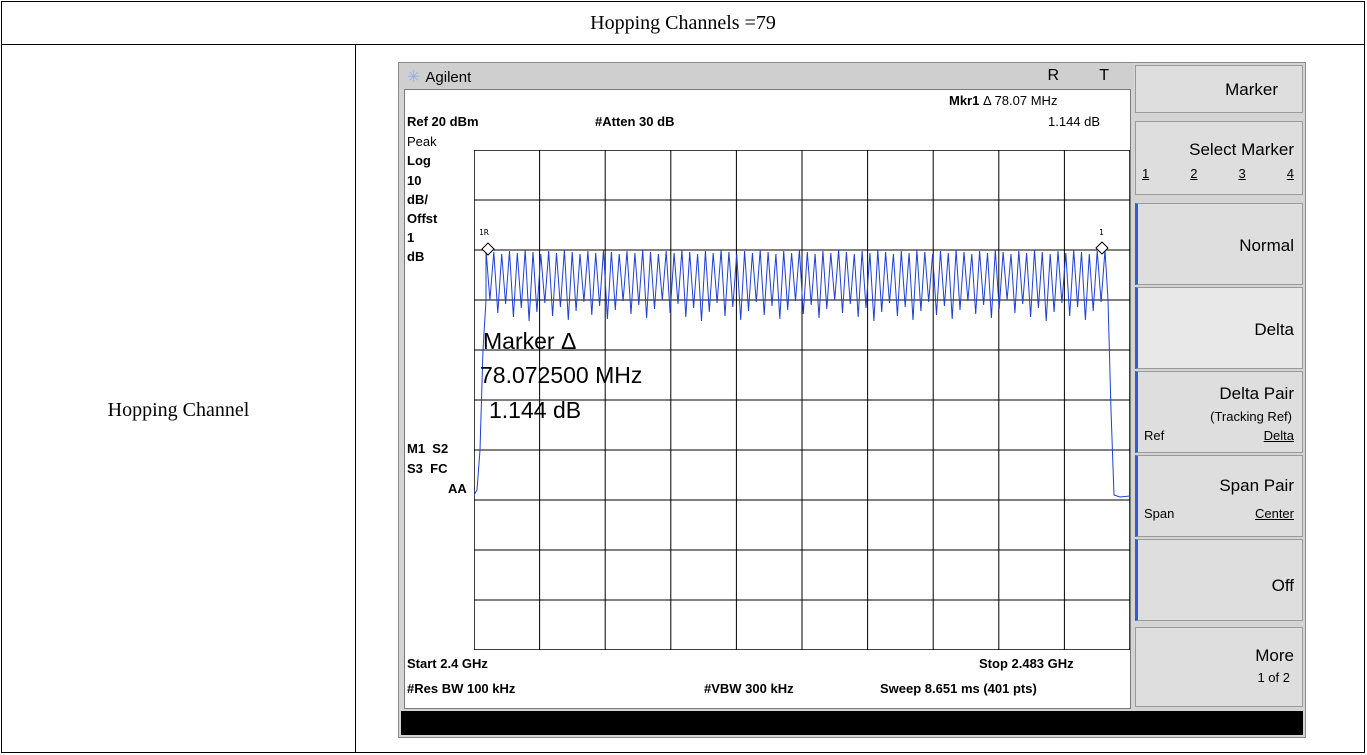 This screenshot has width=1367, height=755. What do you see at coordinates (461, 688) in the screenshot?
I see `resolution-bandwidth: #Res BW 100 kHz` at bounding box center [461, 688].